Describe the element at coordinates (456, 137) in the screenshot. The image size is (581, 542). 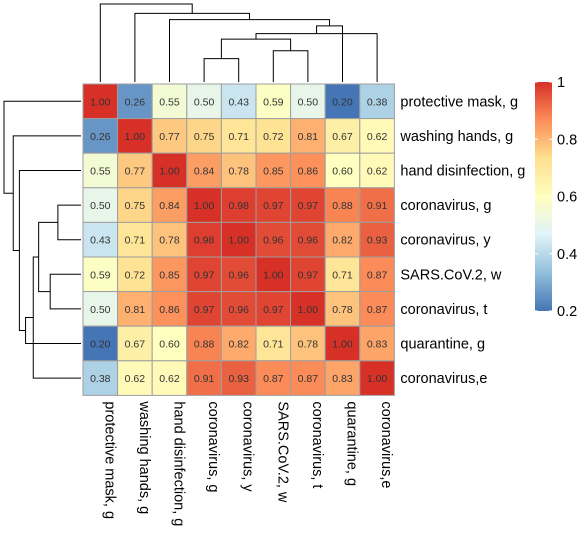
I see `row-label: washing hands, g` at that location.